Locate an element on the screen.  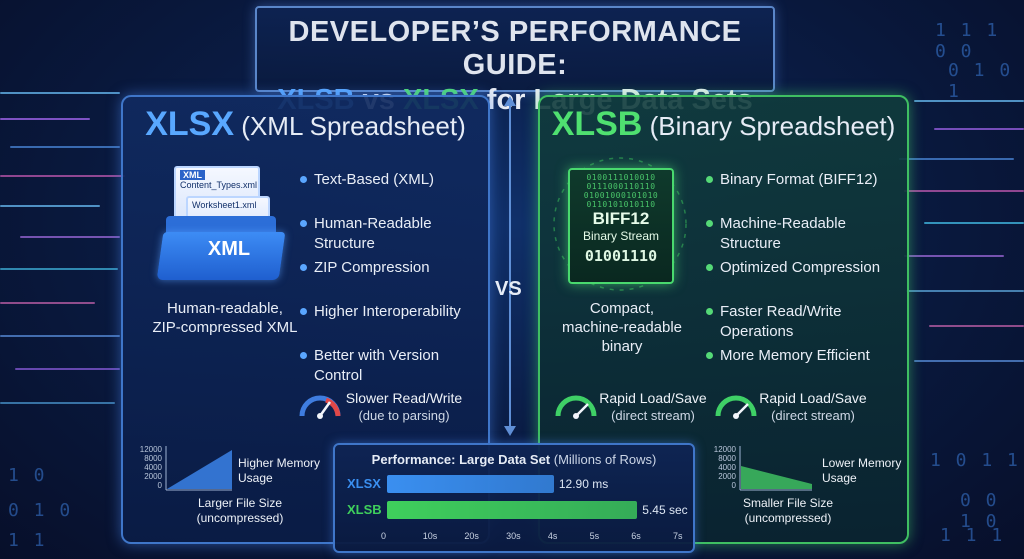
background-binary-right-3: 1 0 1 1 is located at coordinates (975, 460).